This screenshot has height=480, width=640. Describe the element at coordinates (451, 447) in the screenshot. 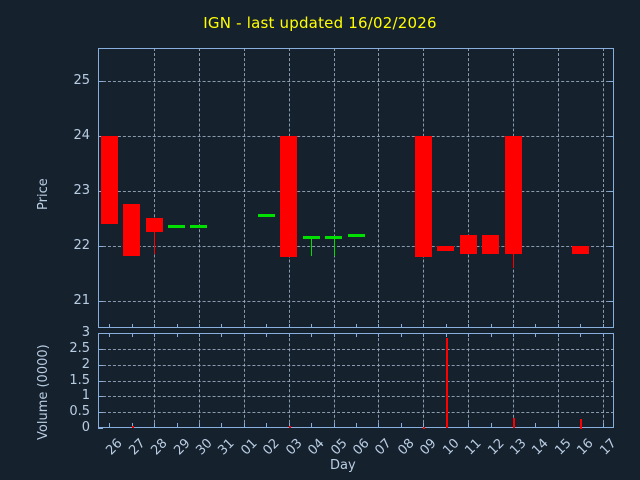

I see `day-tick-label: 10` at that location.